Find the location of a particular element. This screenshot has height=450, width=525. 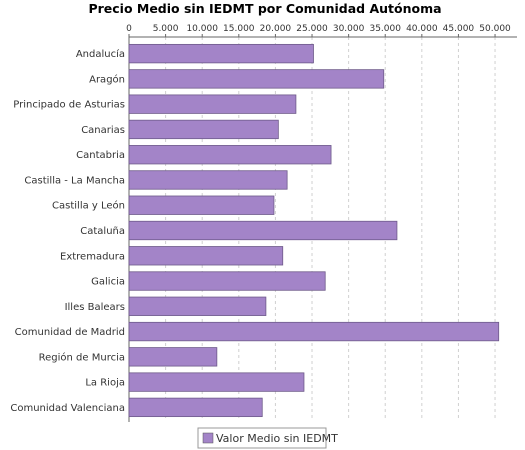

legend-border is located at coordinates (262, 438).